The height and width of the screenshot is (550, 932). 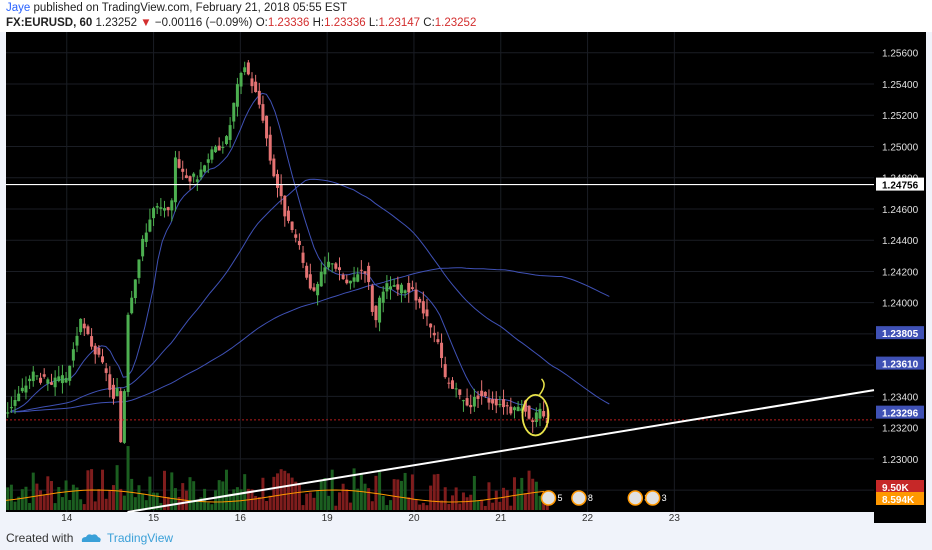 I want to click on event-count: 3, so click(x=664, y=498).